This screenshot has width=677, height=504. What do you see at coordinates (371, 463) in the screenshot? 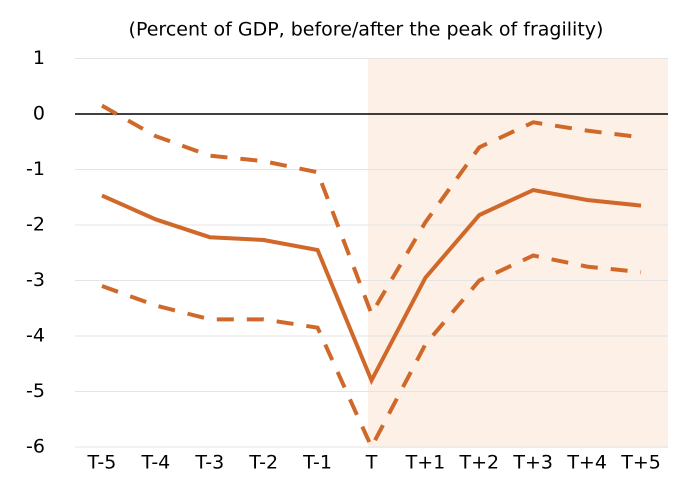
I see `x-tick-label: T` at bounding box center [371, 463].